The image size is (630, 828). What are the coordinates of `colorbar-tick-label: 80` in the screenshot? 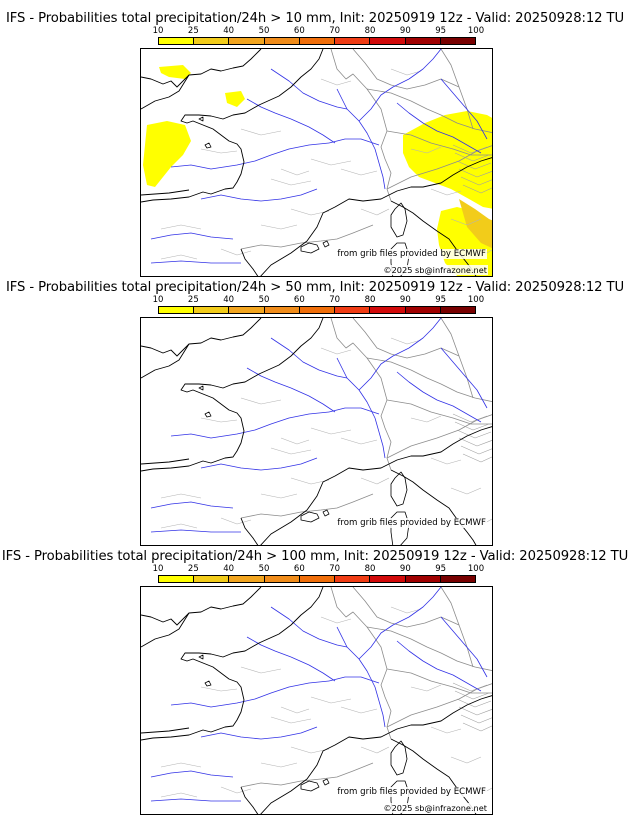 It's located at (370, 569).